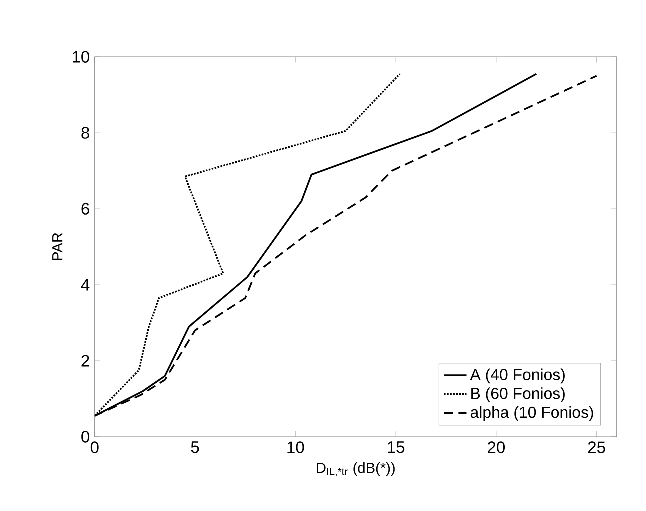 The image size is (646, 511). Describe the element at coordinates (296, 448) in the screenshot. I see `x-tick-label: 10` at that location.